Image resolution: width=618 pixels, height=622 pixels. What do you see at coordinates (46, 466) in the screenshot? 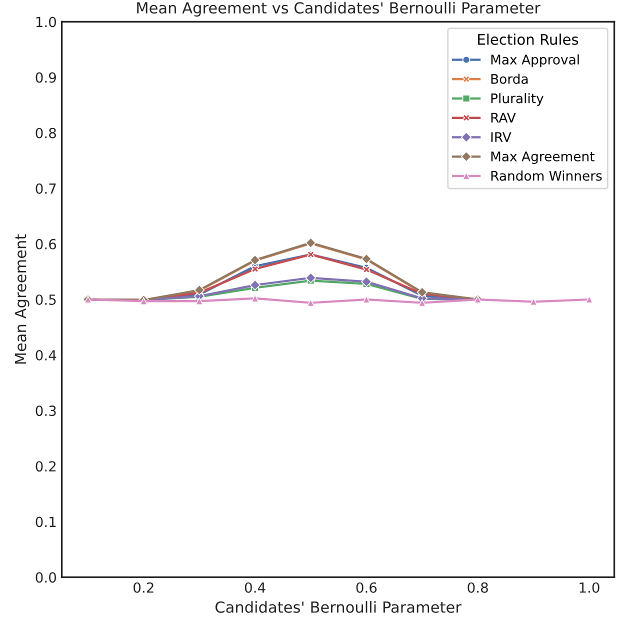
I see `y-tick-label: 0.2` at bounding box center [46, 466].